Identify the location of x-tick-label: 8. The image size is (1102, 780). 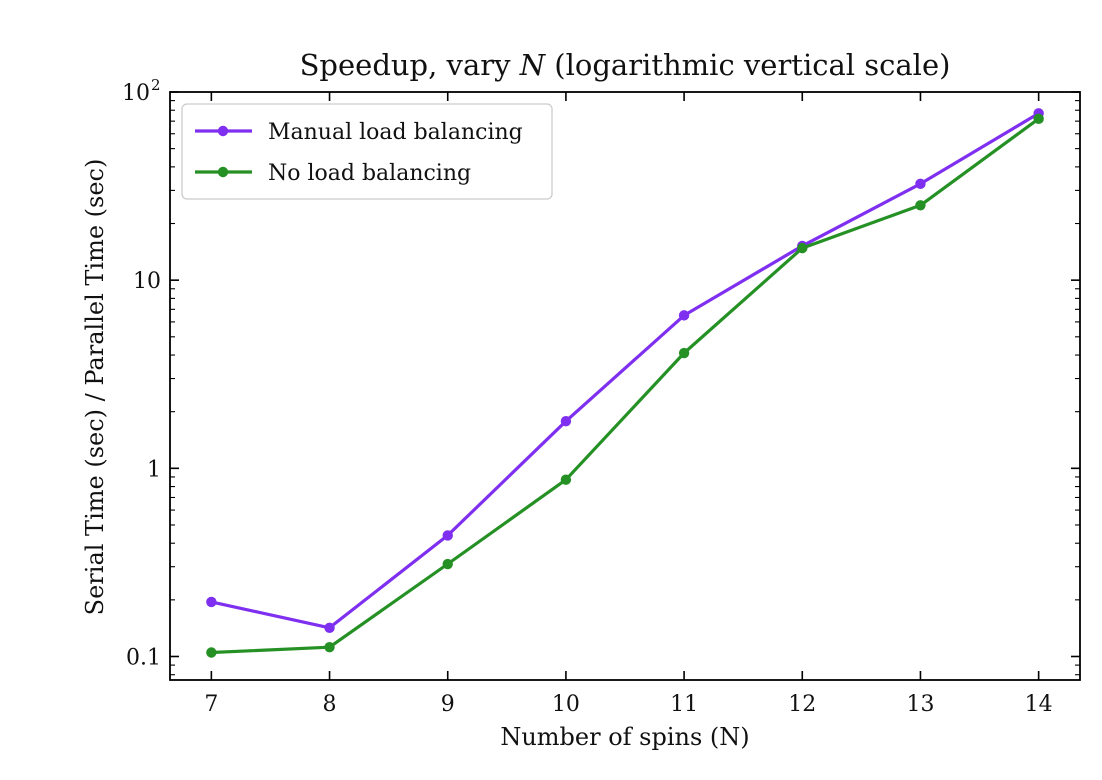
(330, 704).